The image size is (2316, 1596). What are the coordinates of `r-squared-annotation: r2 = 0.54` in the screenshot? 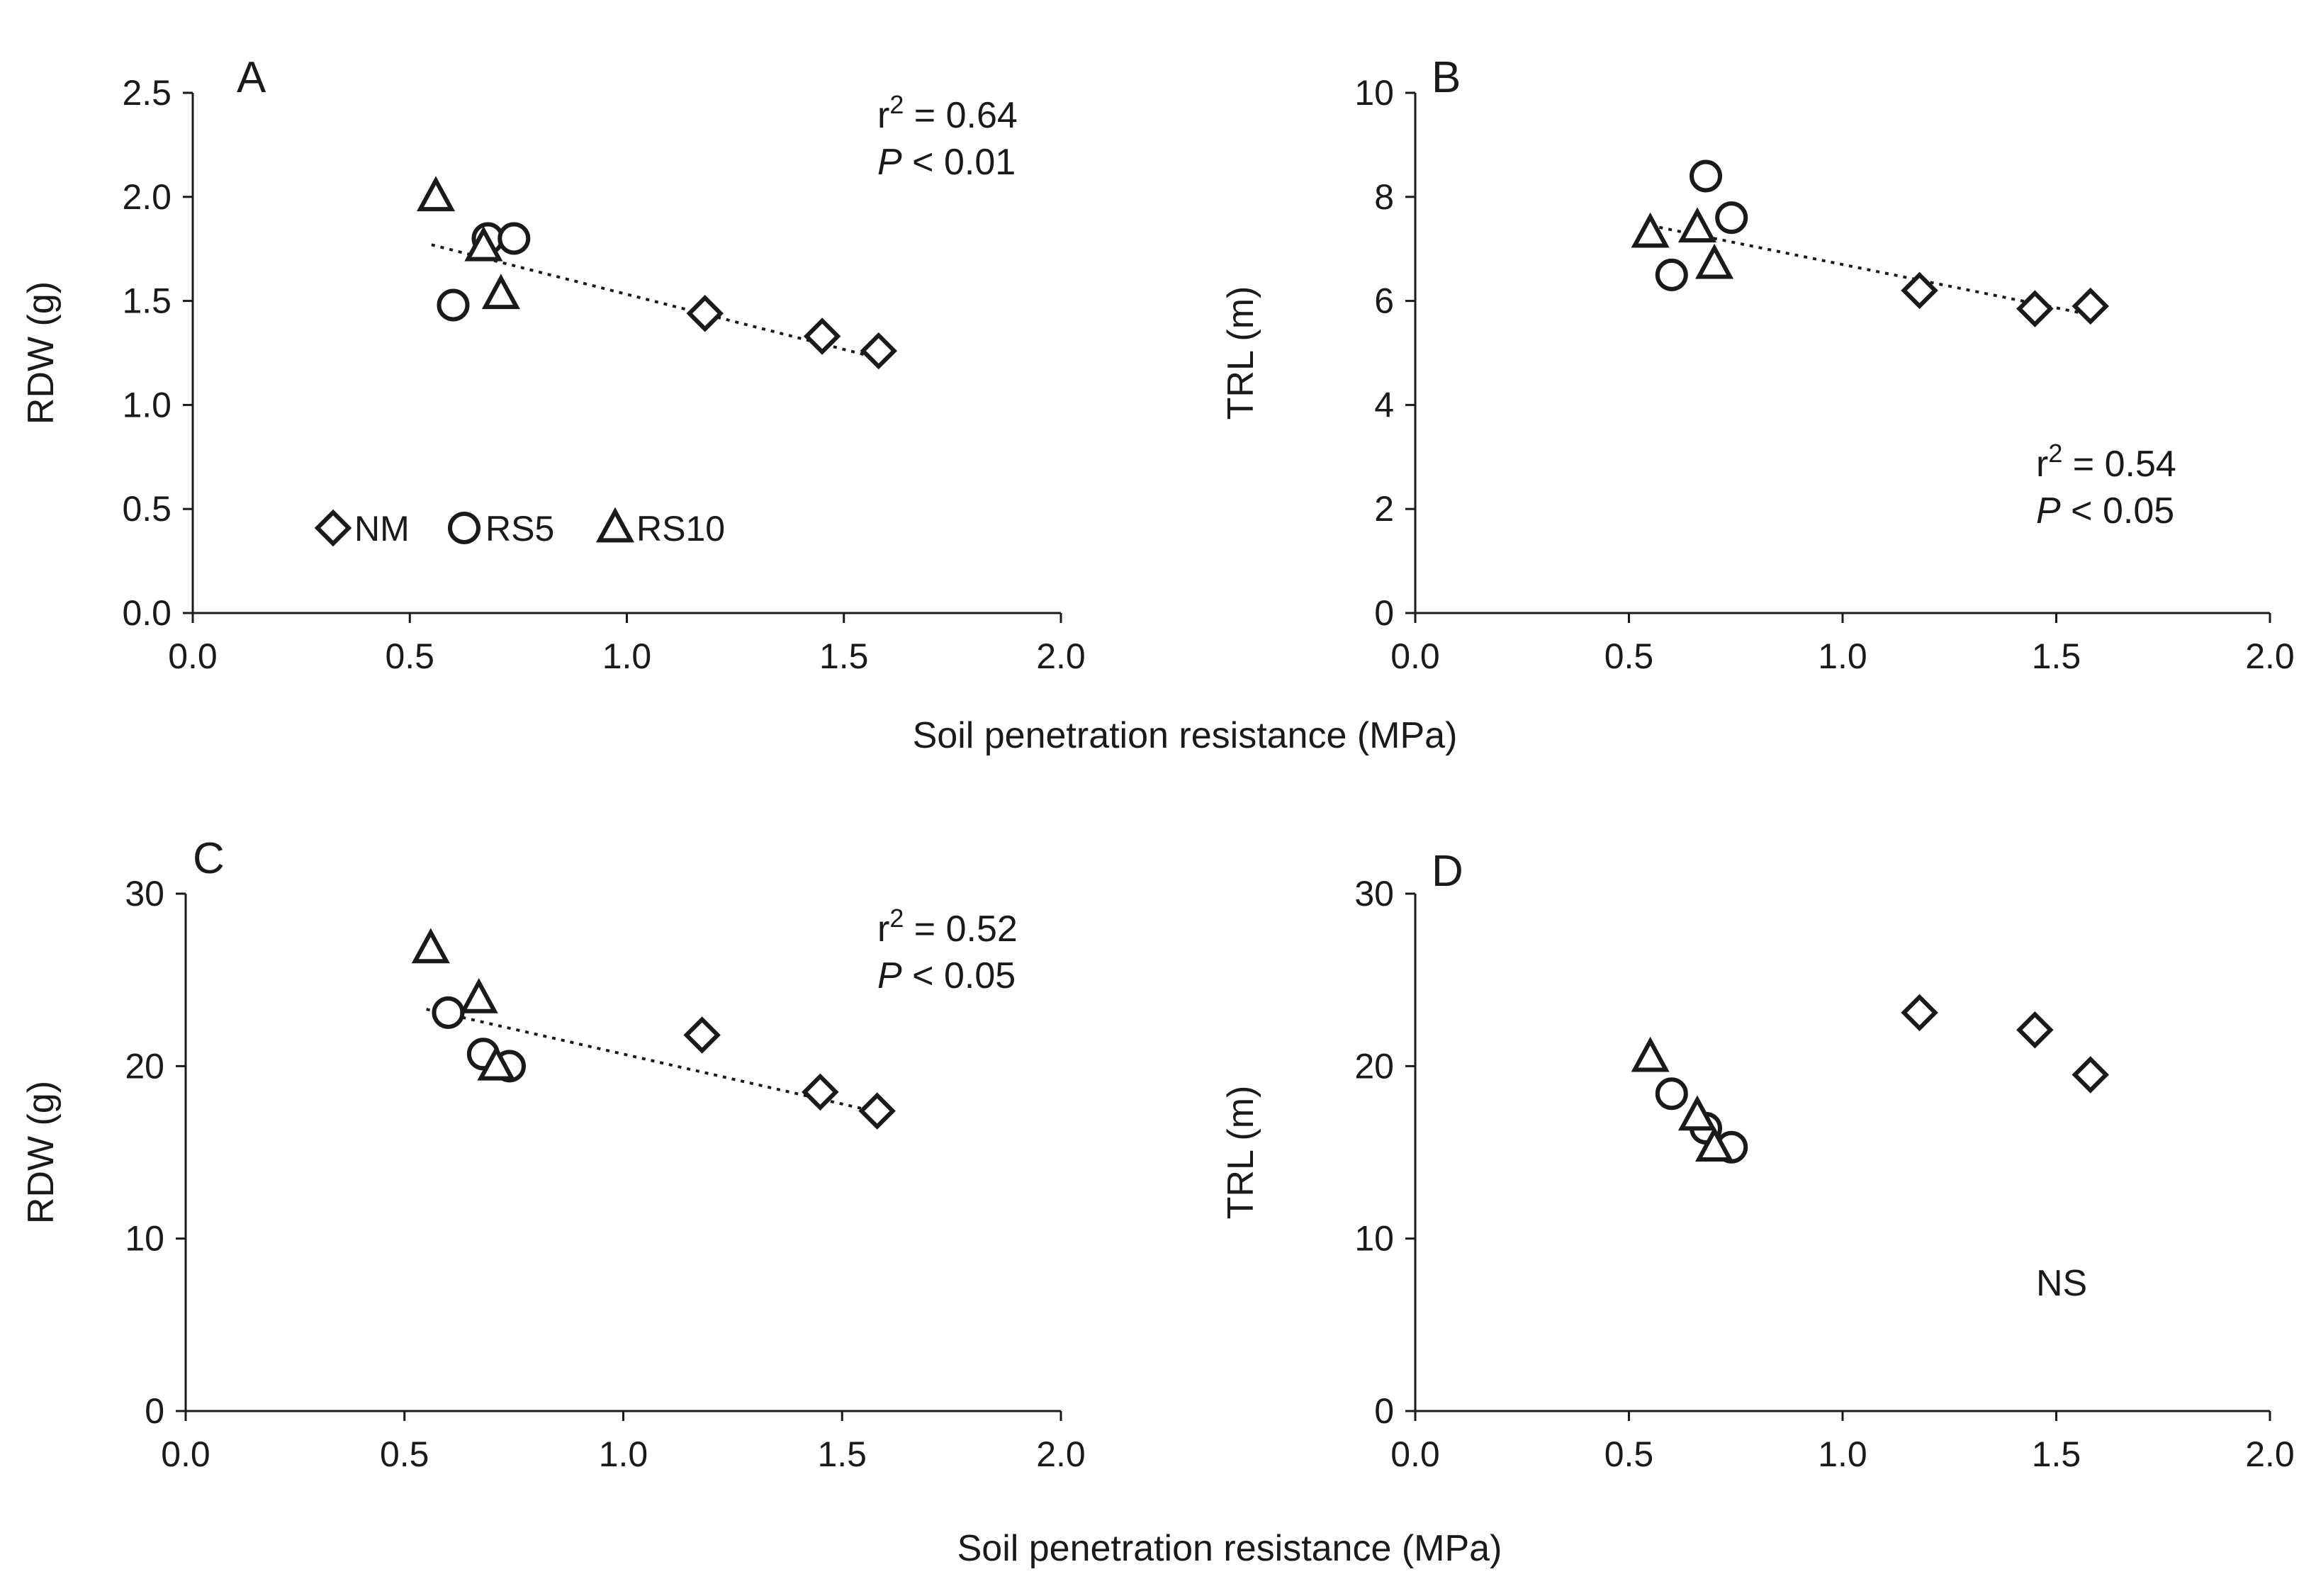 It's located at (2106, 462).